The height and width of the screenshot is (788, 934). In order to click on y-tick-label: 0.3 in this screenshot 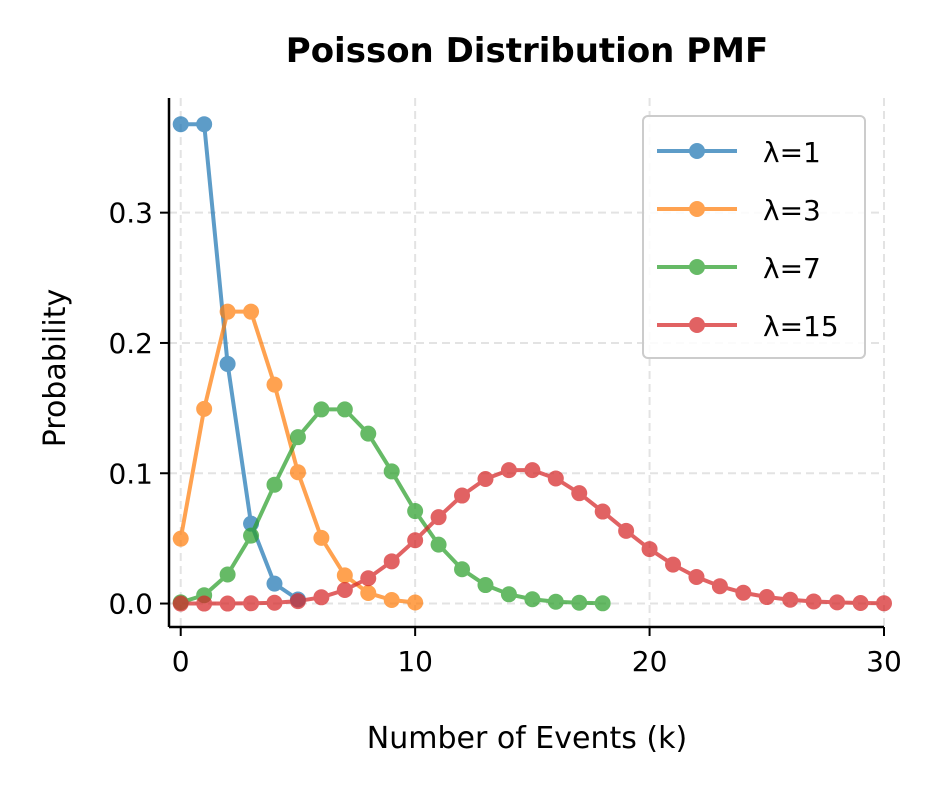, I will do `click(130, 213)`.